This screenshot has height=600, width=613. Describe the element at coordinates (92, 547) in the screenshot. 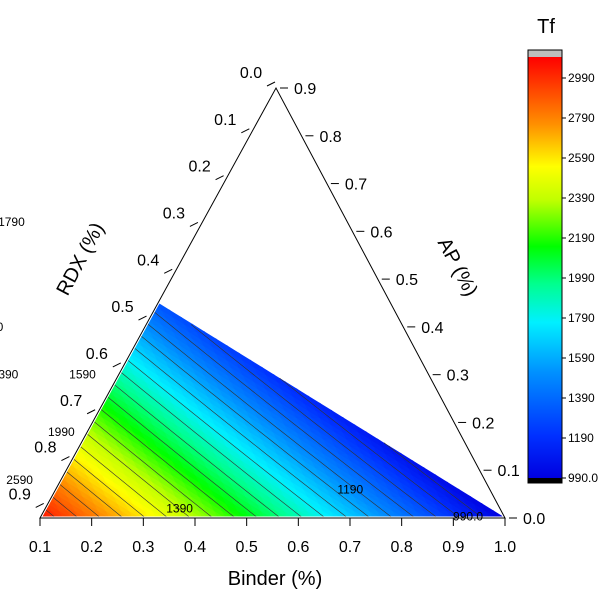

I see `bottom-tick-label: 0.2` at that location.